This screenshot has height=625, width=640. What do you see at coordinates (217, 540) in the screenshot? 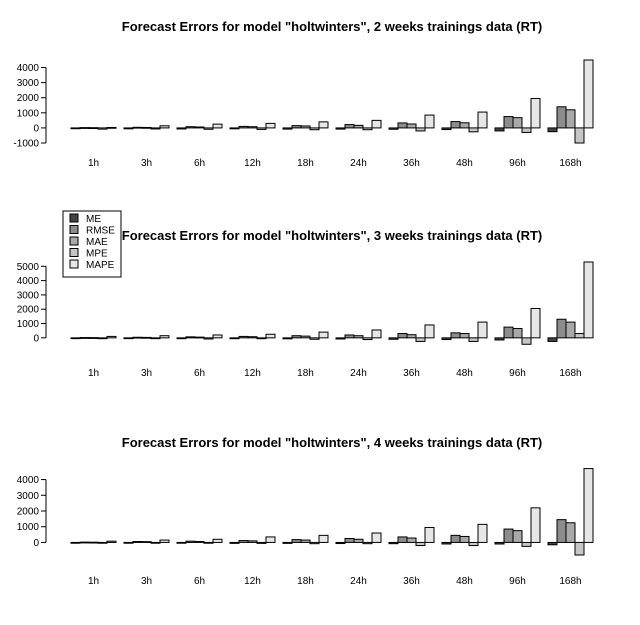
I see `bar-mape-6h` at bounding box center [217, 540].